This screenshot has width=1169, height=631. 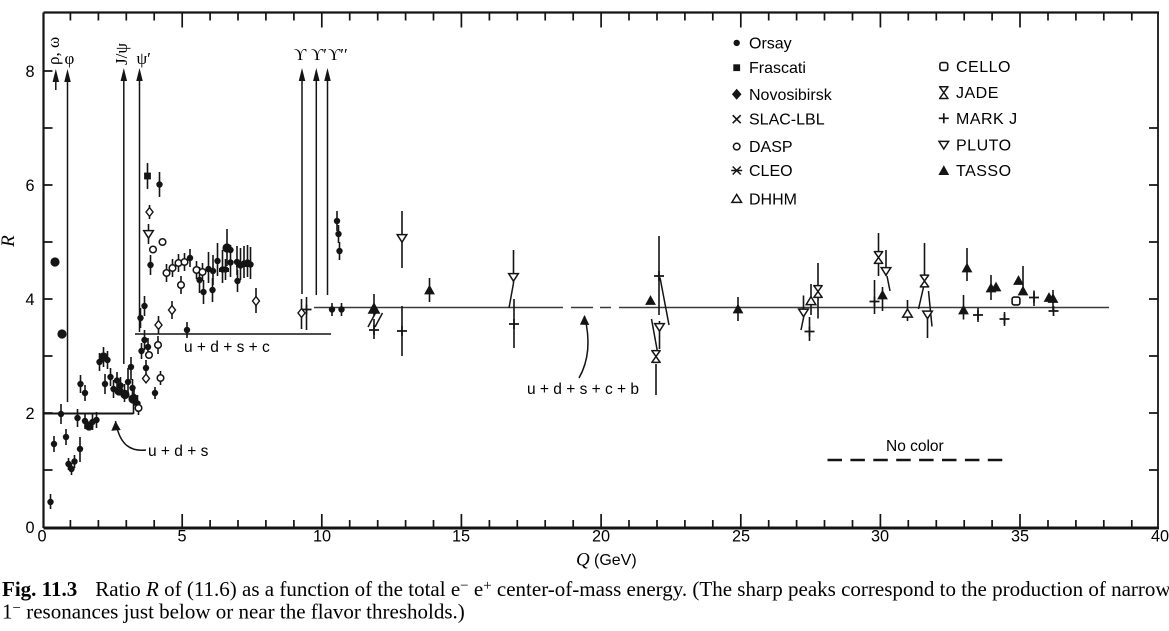 What do you see at coordinates (144, 58) in the screenshot?
I see `svg-text: ψ′` at bounding box center [144, 58].